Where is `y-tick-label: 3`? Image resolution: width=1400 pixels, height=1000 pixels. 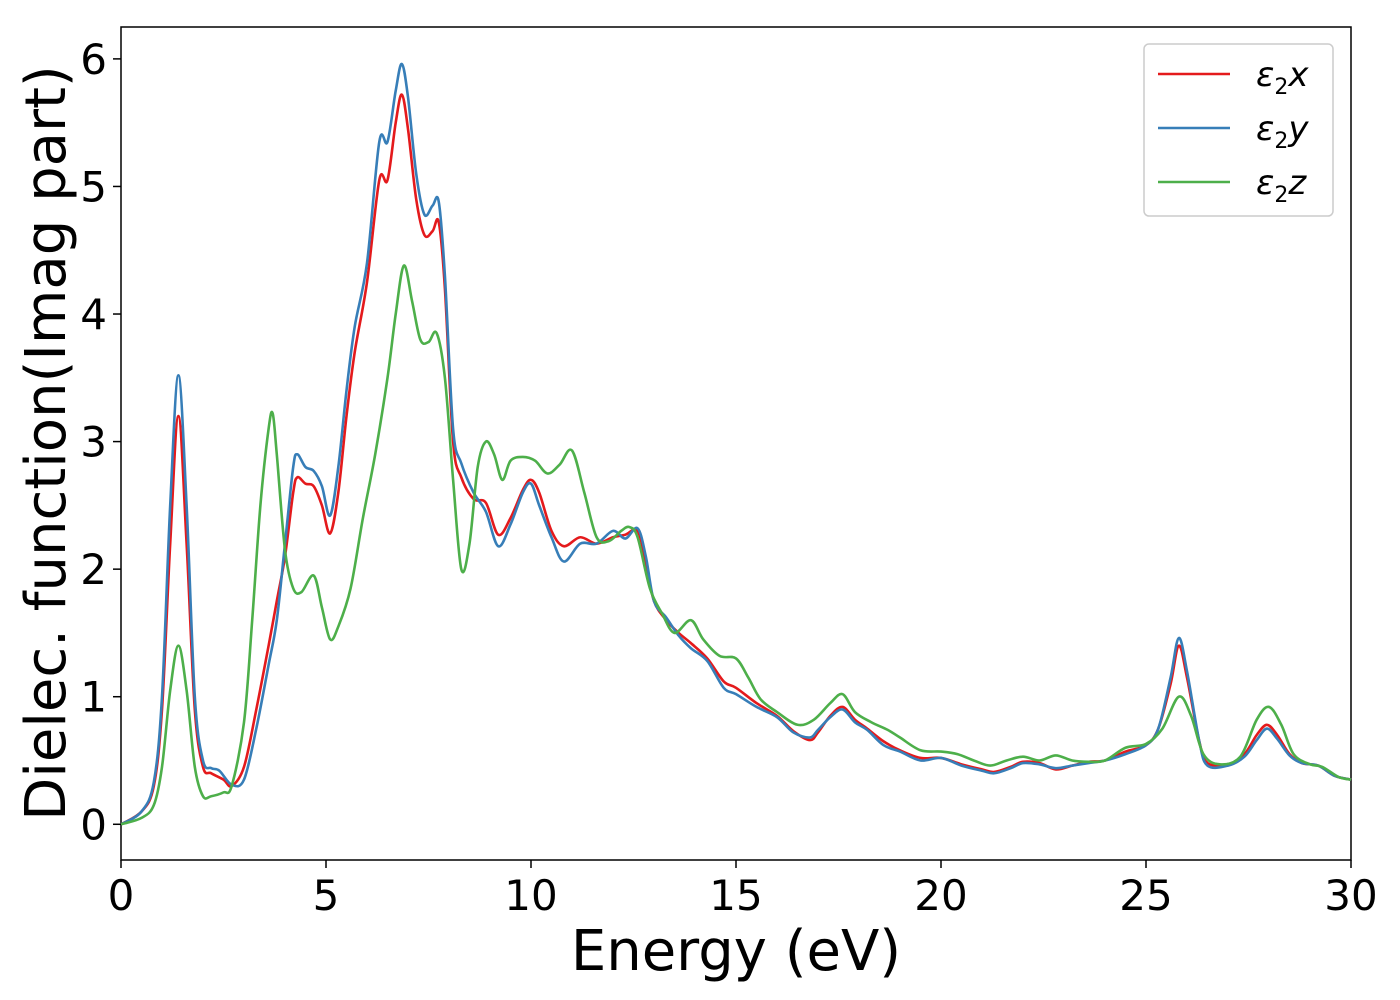
y-tick-label: 3 is located at coordinates (93, 442).